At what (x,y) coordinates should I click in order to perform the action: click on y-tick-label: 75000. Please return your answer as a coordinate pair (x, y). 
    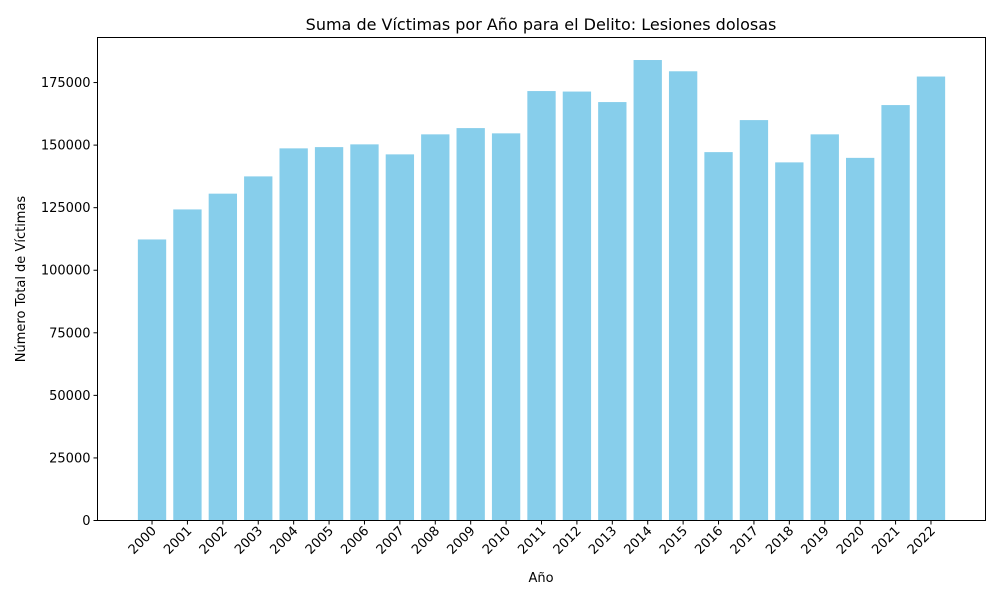
    Looking at the image, I should click on (69, 333).